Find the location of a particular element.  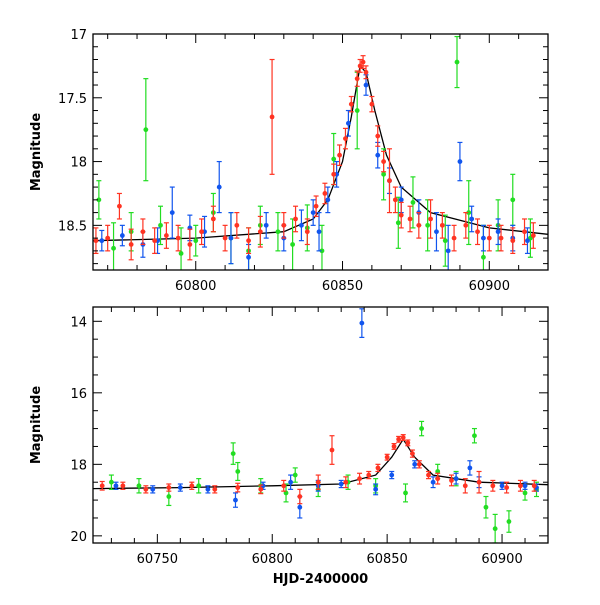

top-y-tick-label-1: 17.5 is located at coordinates (72, 99).